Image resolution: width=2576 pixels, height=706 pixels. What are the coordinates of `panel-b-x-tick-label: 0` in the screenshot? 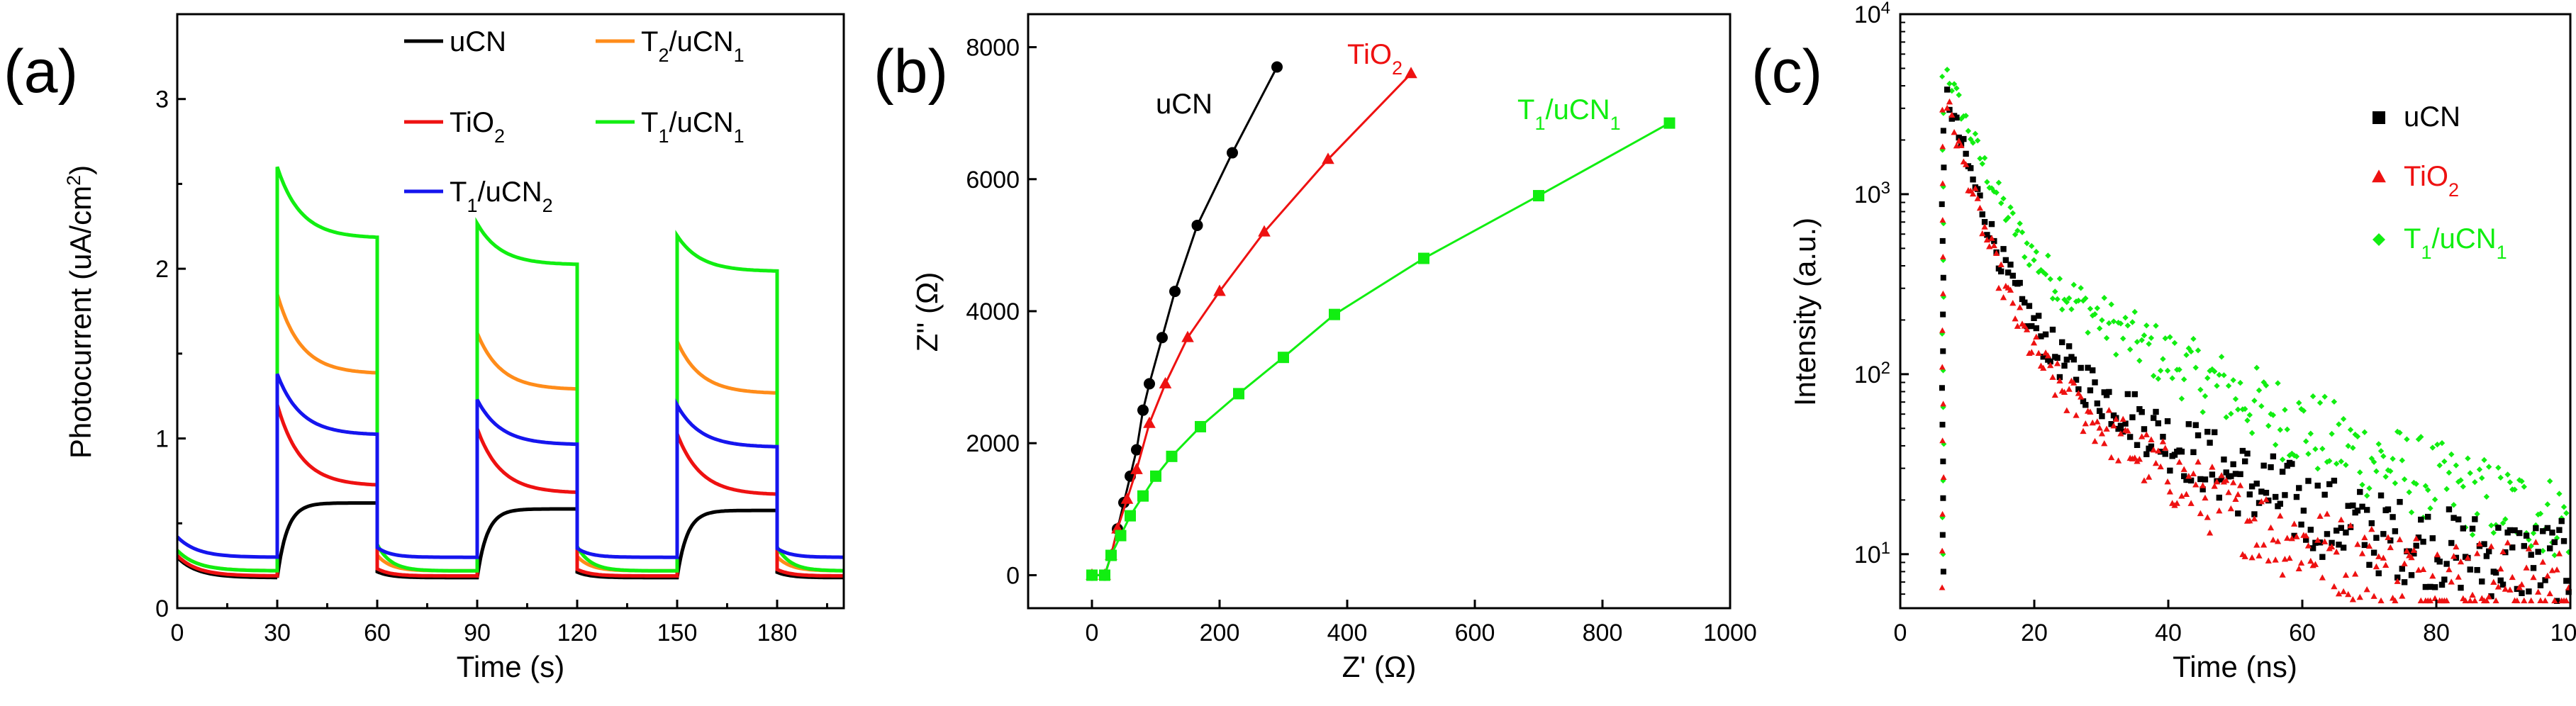 It's located at (1092, 633).